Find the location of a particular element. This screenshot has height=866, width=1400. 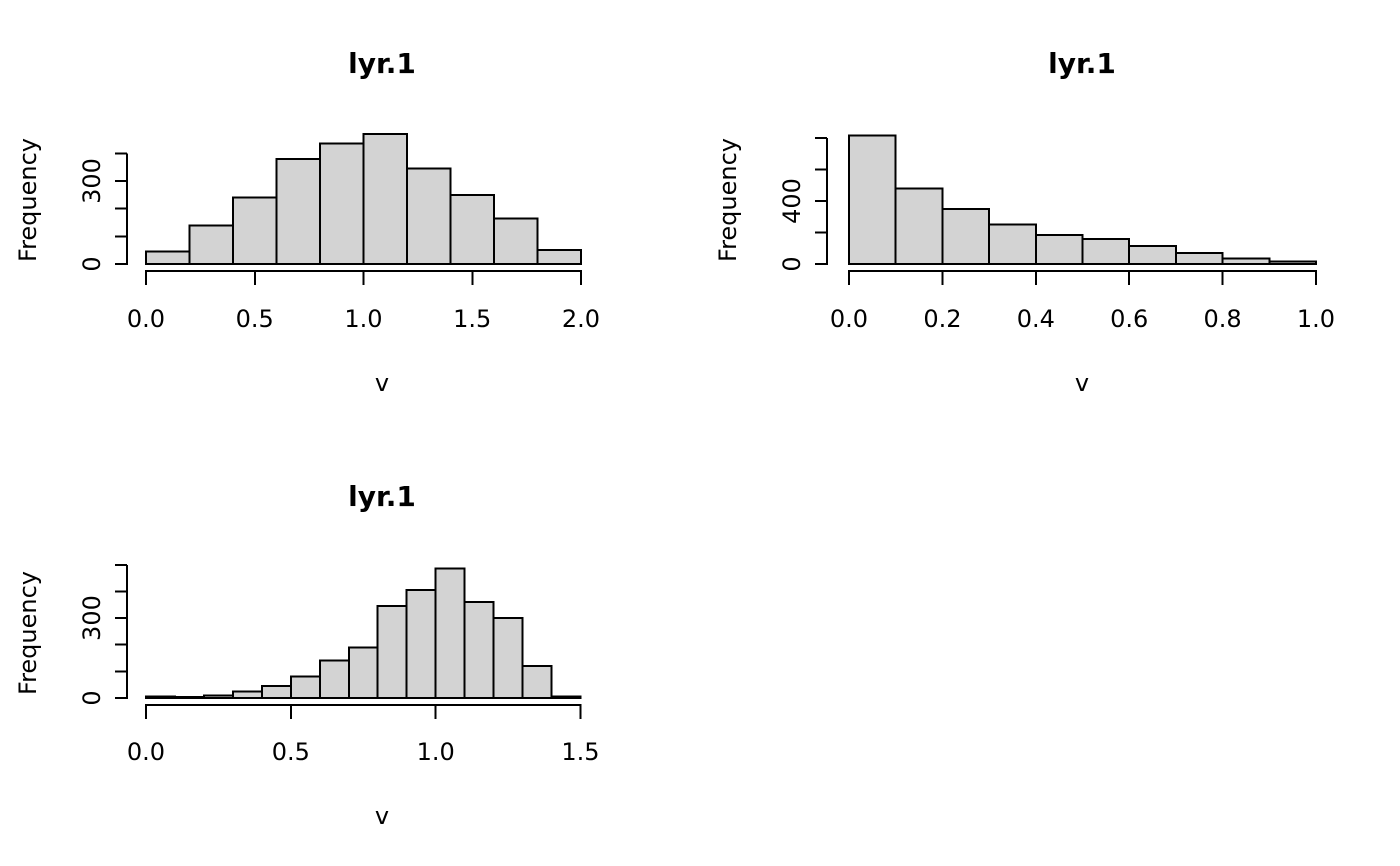

histogram-plot: 0.0 0.5 1.0 1.5 0 300 is located at coordinates (339, 664).